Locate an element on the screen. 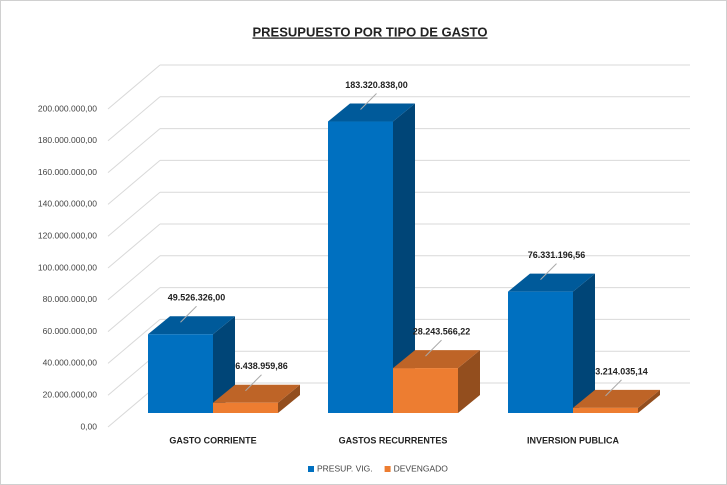 This screenshot has height=485, width=727. y-tick-label: 140.000.000,00 is located at coordinates (67, 204).